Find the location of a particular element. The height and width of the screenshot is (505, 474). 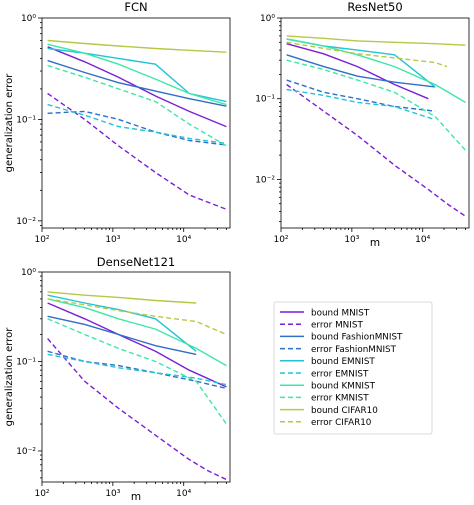

legend-label: error CIFAR10 is located at coordinates (341, 423).